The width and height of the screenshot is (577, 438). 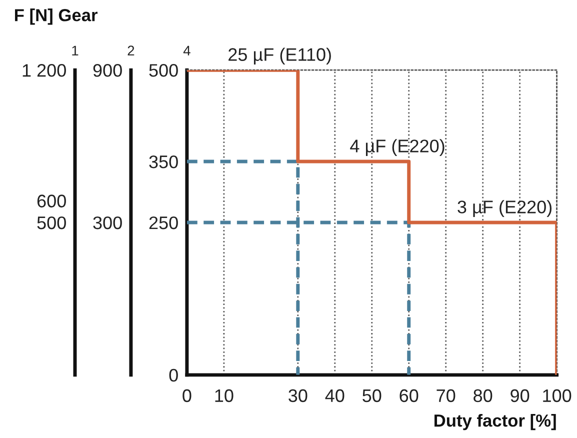 I want to click on annotation: 4 µF (E220), so click(x=397, y=147).